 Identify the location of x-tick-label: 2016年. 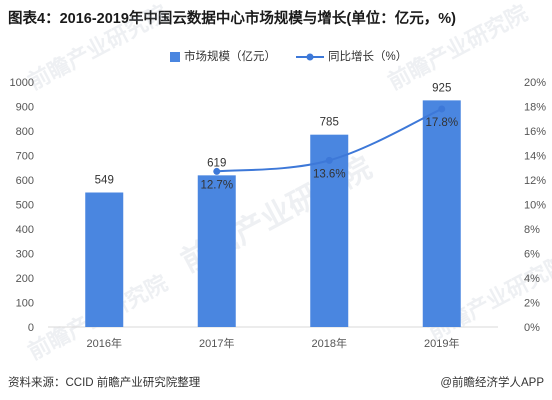
(104, 343).